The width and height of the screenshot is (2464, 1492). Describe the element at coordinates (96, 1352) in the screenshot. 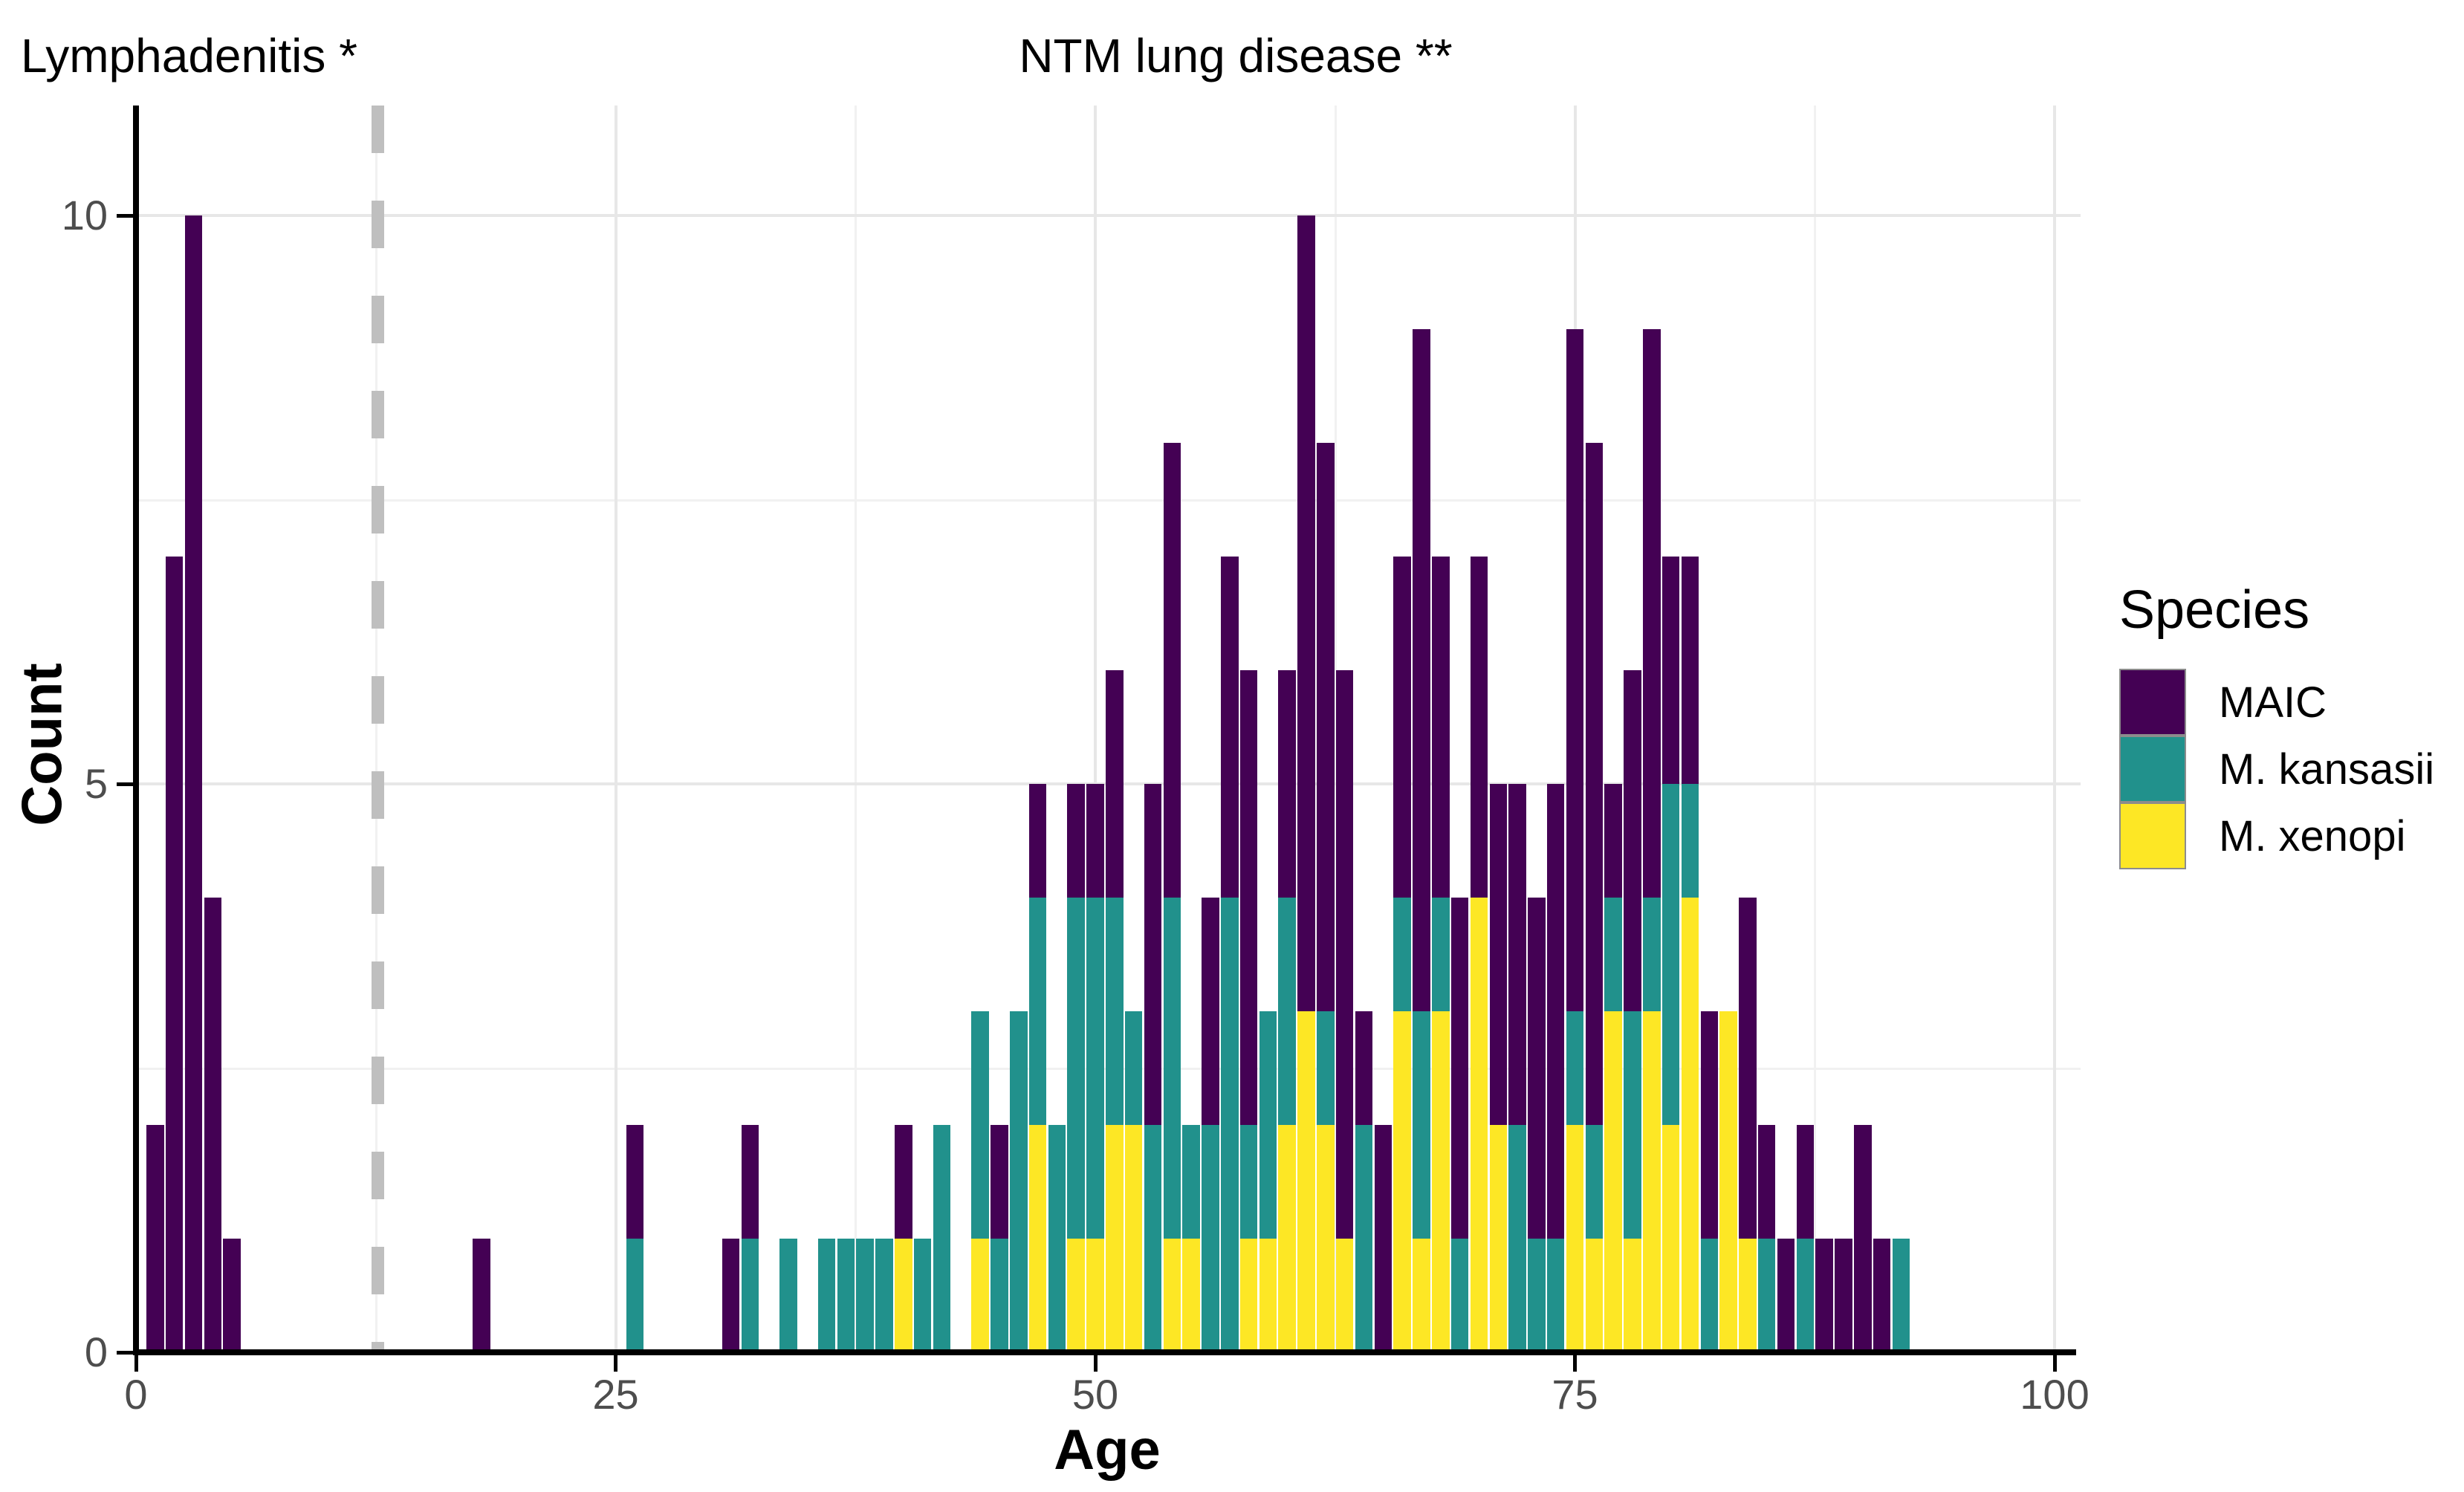

I see `y-tick-label: 0` at that location.